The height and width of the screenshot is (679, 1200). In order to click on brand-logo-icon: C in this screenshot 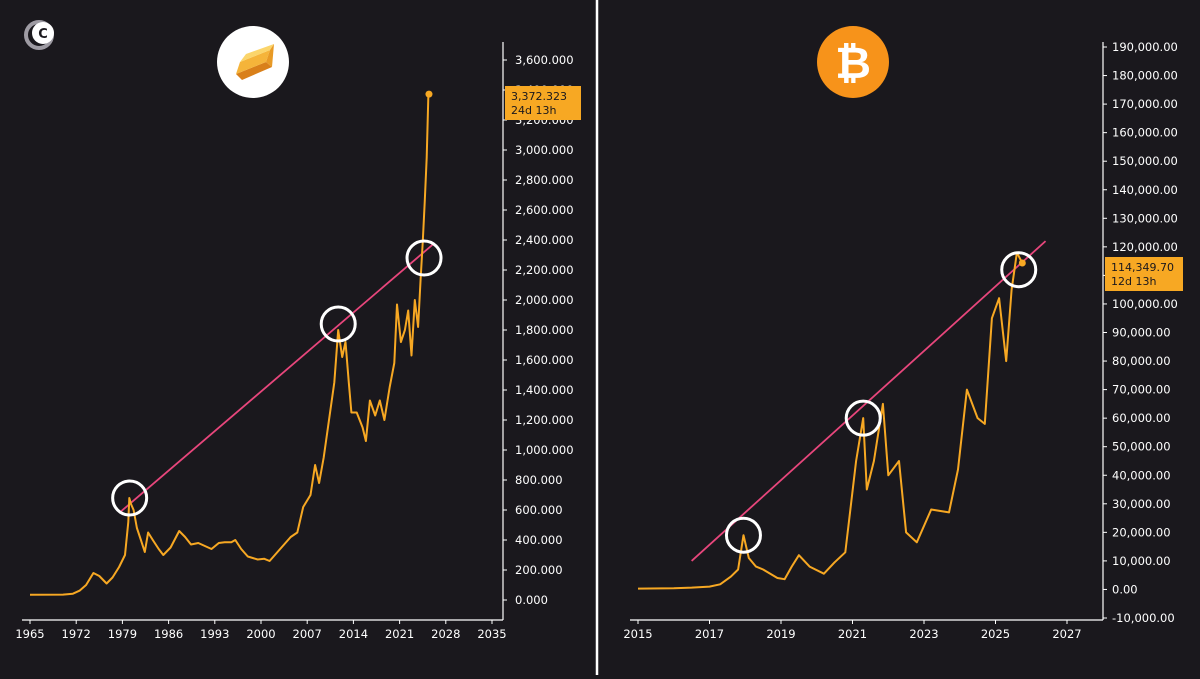, I will do `click(39, 35)`.